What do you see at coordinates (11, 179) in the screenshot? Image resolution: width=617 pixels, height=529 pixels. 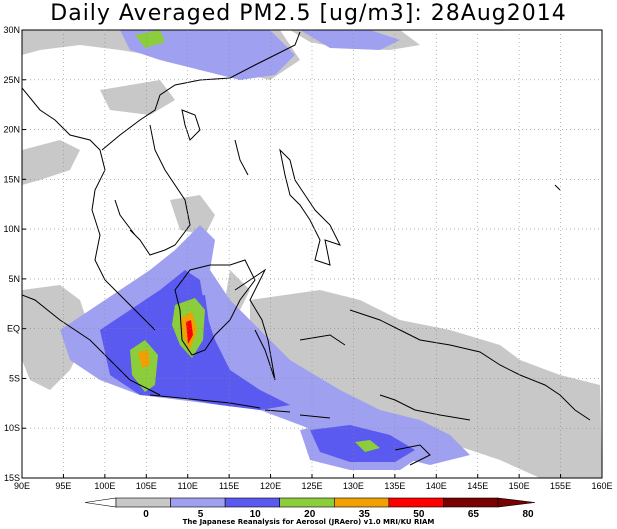 I see `lat-label: 15N` at bounding box center [11, 179].